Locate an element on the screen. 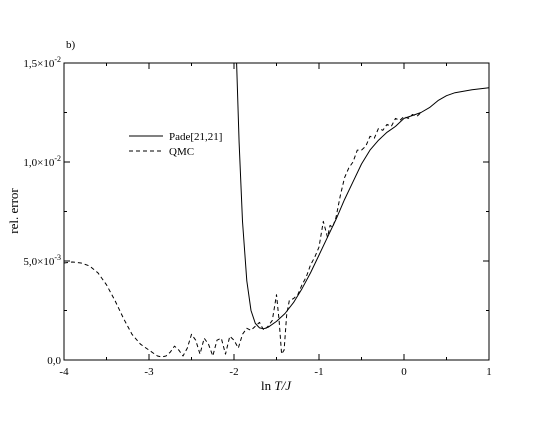 The image size is (550, 425). x-axis-label-prefix: ln is located at coordinates (267, 385).